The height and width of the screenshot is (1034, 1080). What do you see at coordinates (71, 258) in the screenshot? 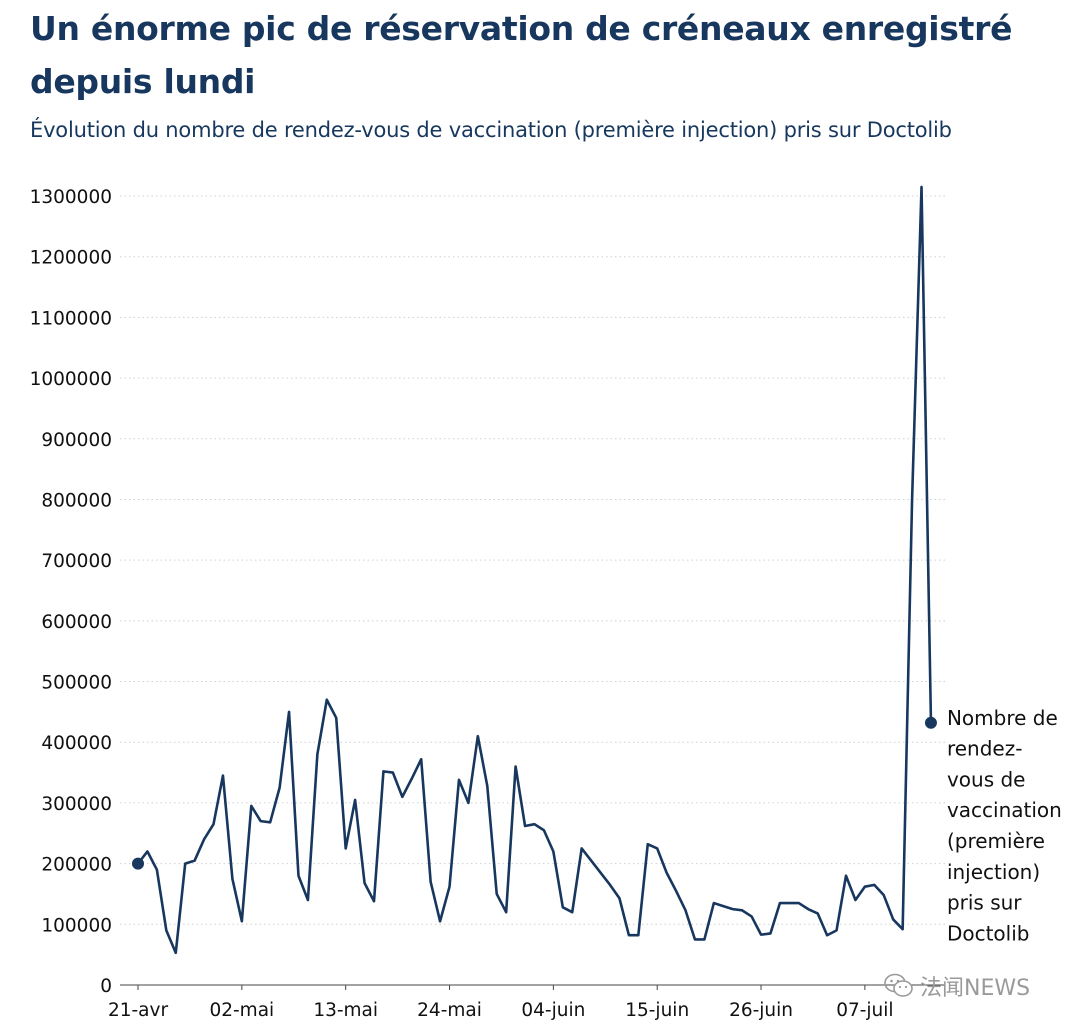
I see `y-tick-label: 1200000` at bounding box center [71, 258].